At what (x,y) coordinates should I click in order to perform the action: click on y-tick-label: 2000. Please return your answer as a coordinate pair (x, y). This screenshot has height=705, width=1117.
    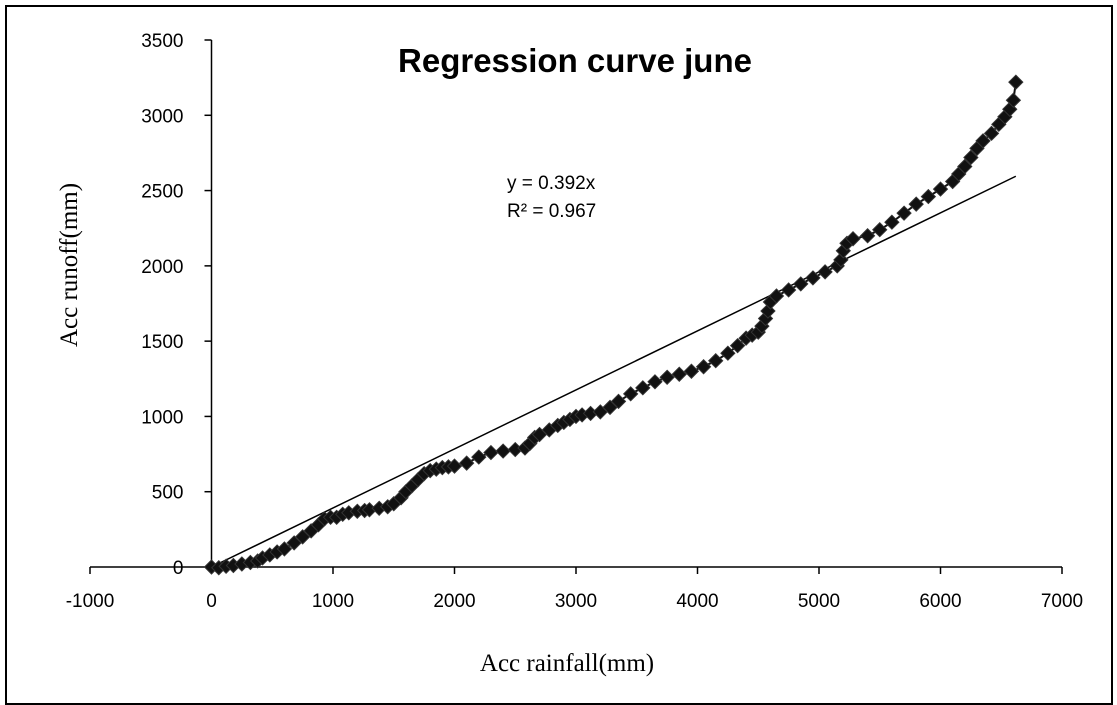
    Looking at the image, I should click on (162, 267).